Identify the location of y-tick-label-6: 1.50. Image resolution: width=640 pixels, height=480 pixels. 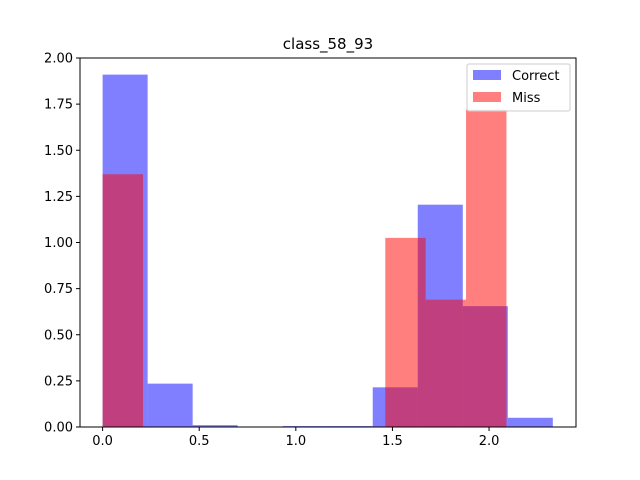
(58, 151).